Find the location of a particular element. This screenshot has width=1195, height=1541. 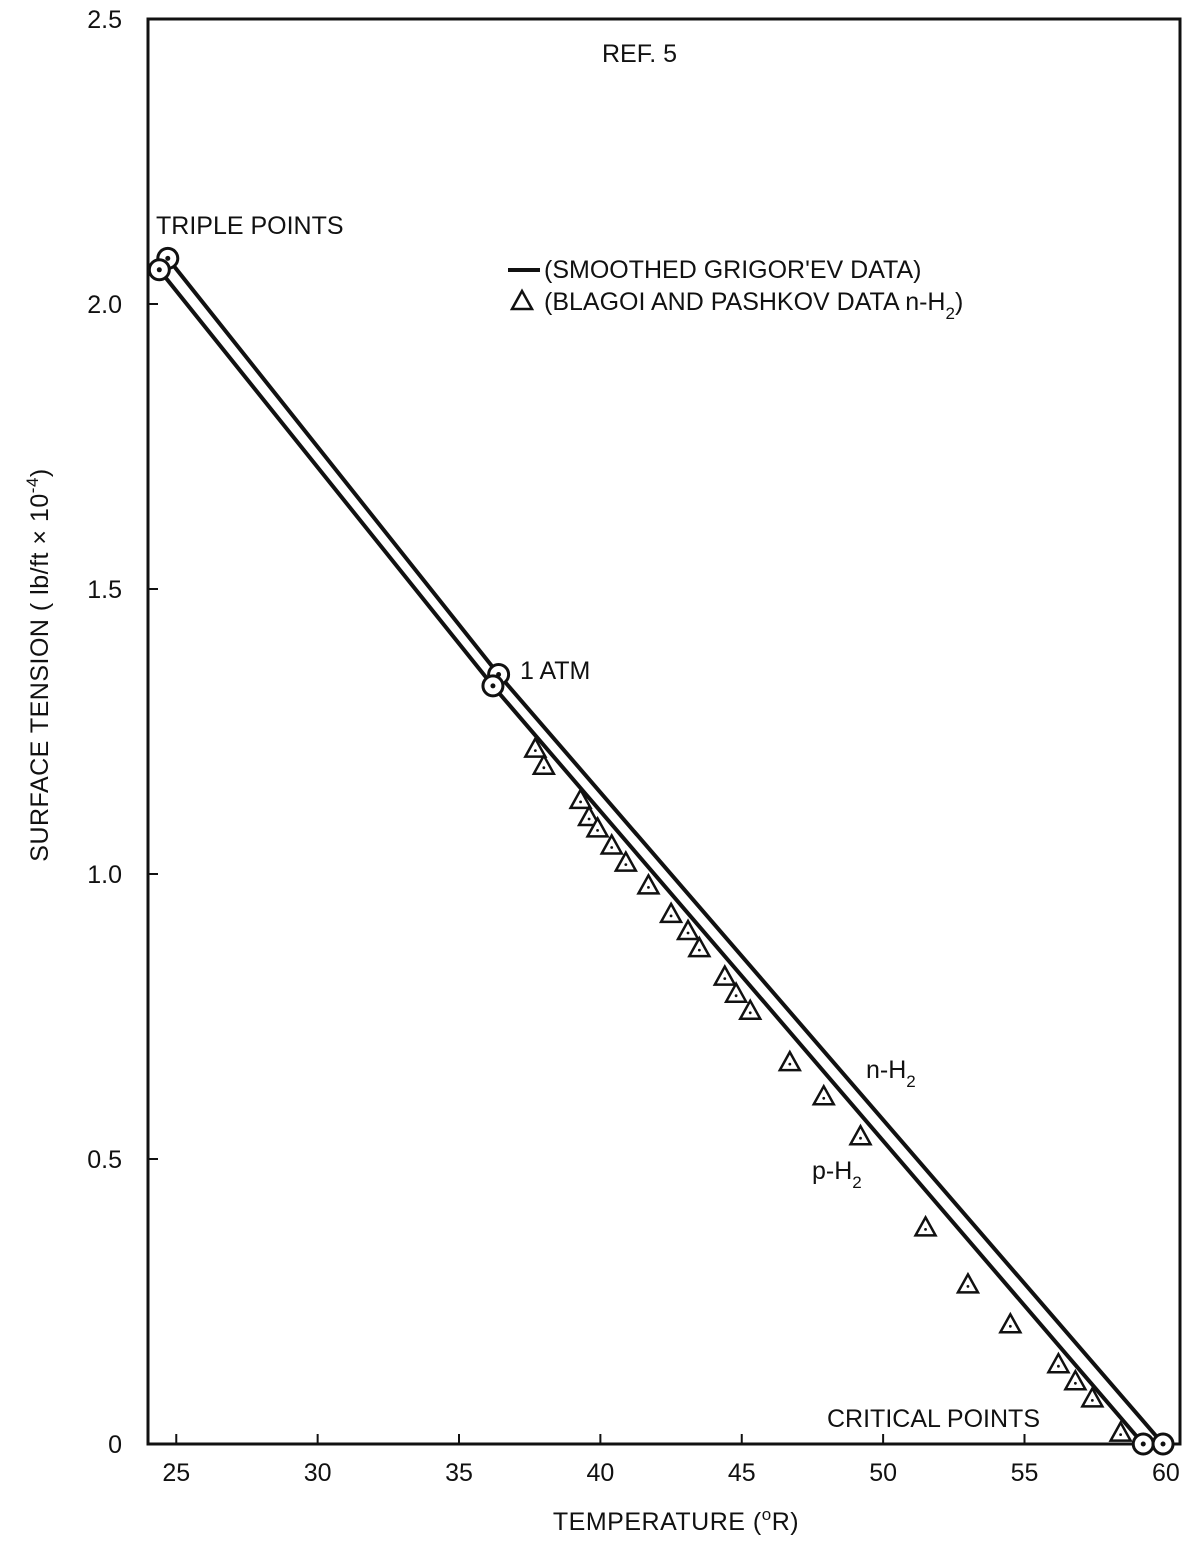

x-tick-label: 55 is located at coordinates (1025, 1473).